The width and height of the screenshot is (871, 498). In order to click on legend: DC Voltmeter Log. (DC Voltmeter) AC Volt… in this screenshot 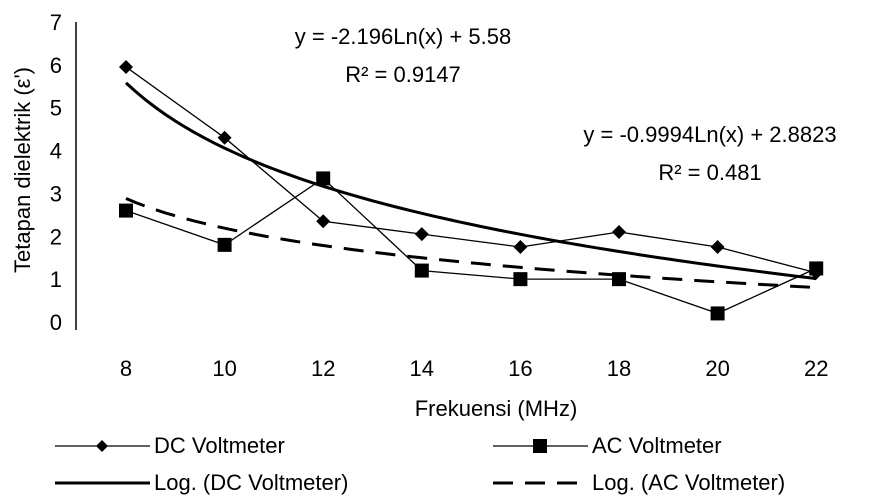, I will do `click(420, 464)`.